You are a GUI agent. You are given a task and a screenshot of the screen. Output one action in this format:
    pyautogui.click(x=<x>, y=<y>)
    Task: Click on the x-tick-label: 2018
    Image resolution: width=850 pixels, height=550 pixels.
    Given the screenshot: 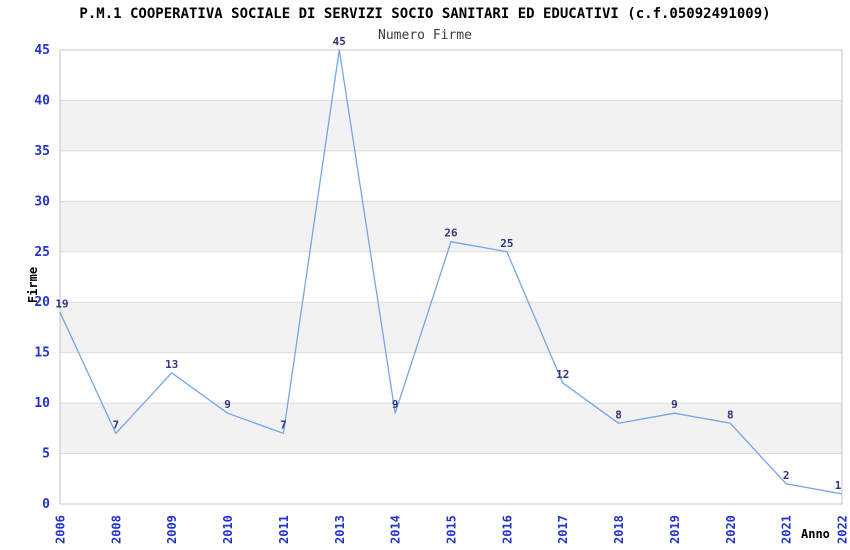 What is the action you would take?
    pyautogui.click(x=619, y=529)
    